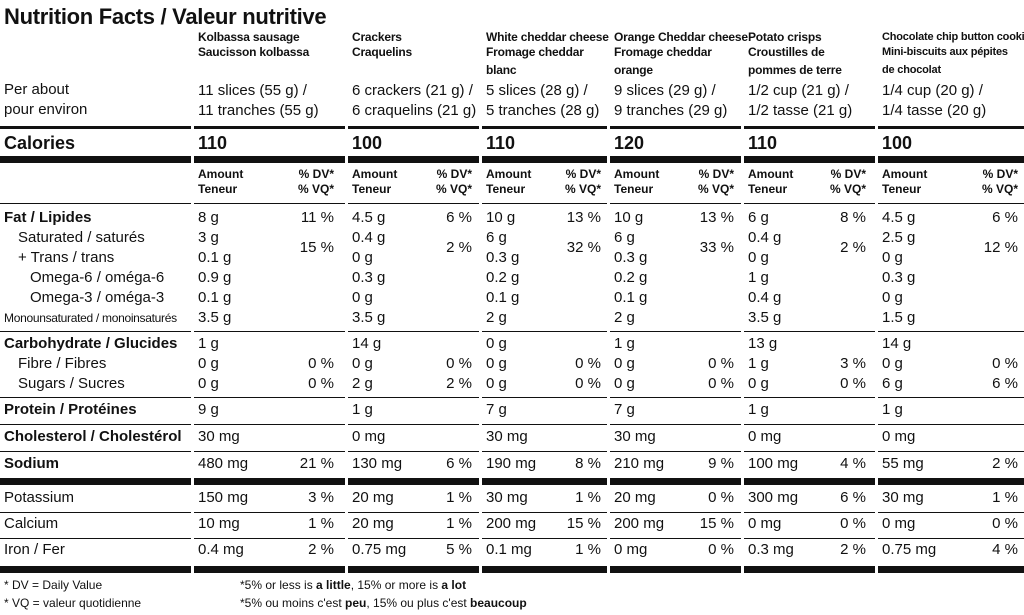 The image size is (1024, 615). I want to click on kolbassa-mono-value: 3.5 g, so click(215, 317).